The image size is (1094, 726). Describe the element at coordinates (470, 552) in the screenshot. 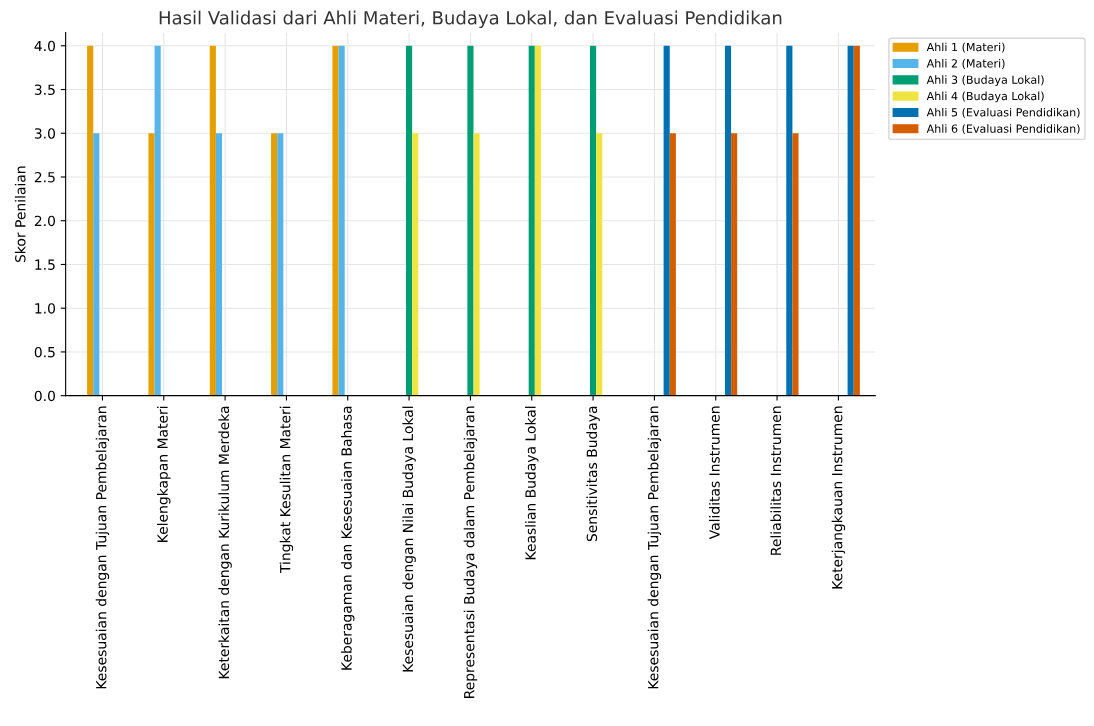

I see `x-tick-label: Representasi Budaya dalam Pembelajaran` at that location.